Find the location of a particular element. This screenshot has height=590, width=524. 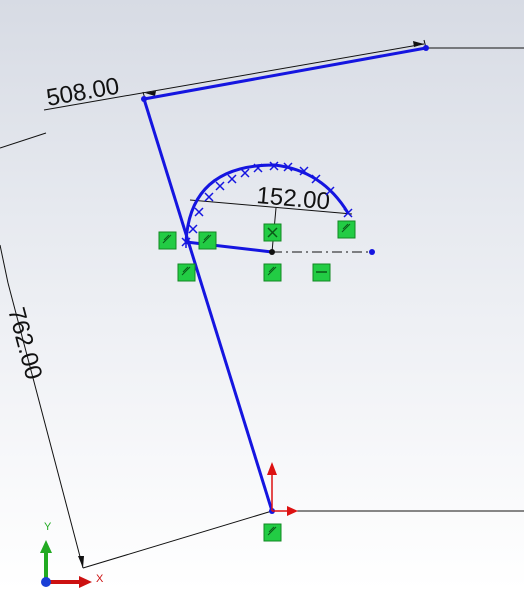

triad-y-label: Y is located at coordinates (48, 527).